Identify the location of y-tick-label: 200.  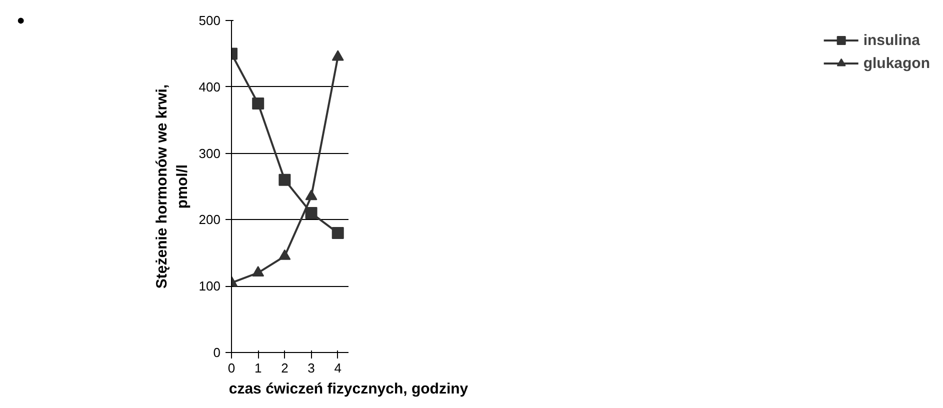
(209, 220).